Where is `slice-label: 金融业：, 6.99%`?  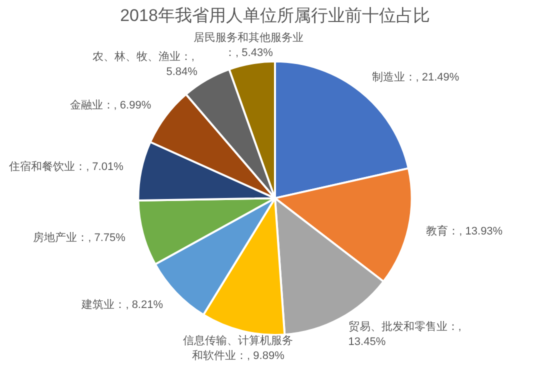
slice-label: 金融业：, 6.99% is located at coordinates (111, 105).